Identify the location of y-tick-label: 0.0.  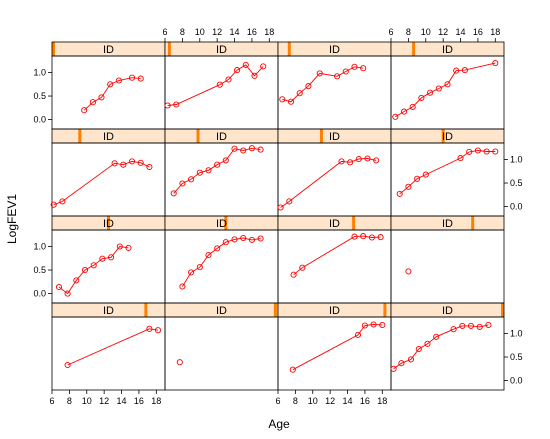
(39, 294).